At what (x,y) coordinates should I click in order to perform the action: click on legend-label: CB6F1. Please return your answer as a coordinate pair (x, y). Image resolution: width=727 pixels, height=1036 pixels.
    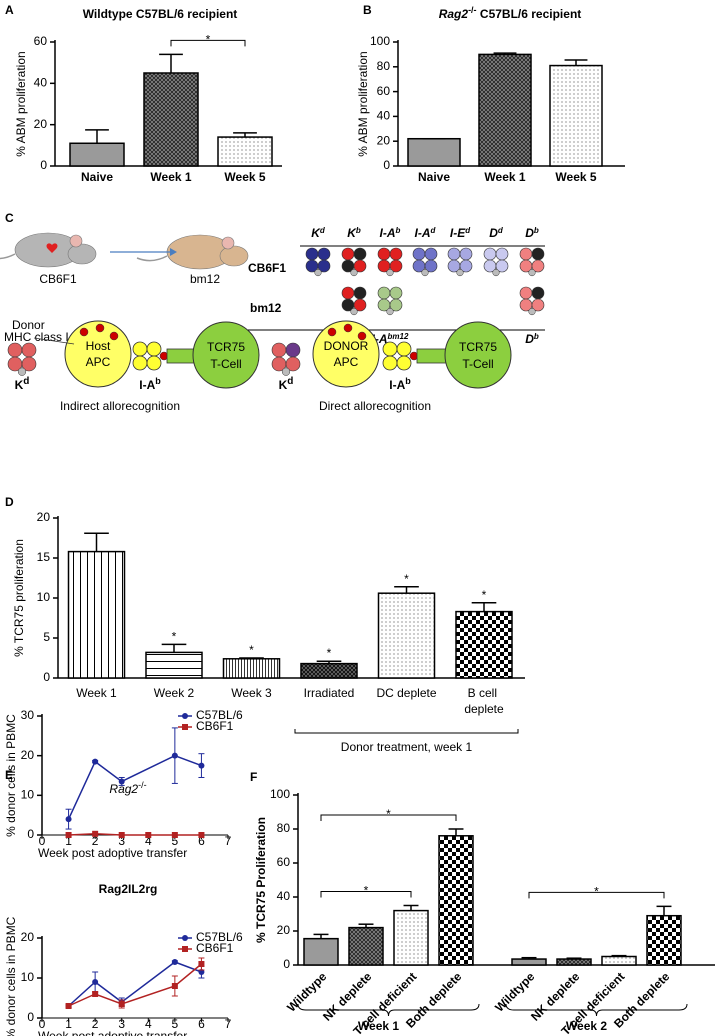
    Looking at the image, I should click on (215, 726).